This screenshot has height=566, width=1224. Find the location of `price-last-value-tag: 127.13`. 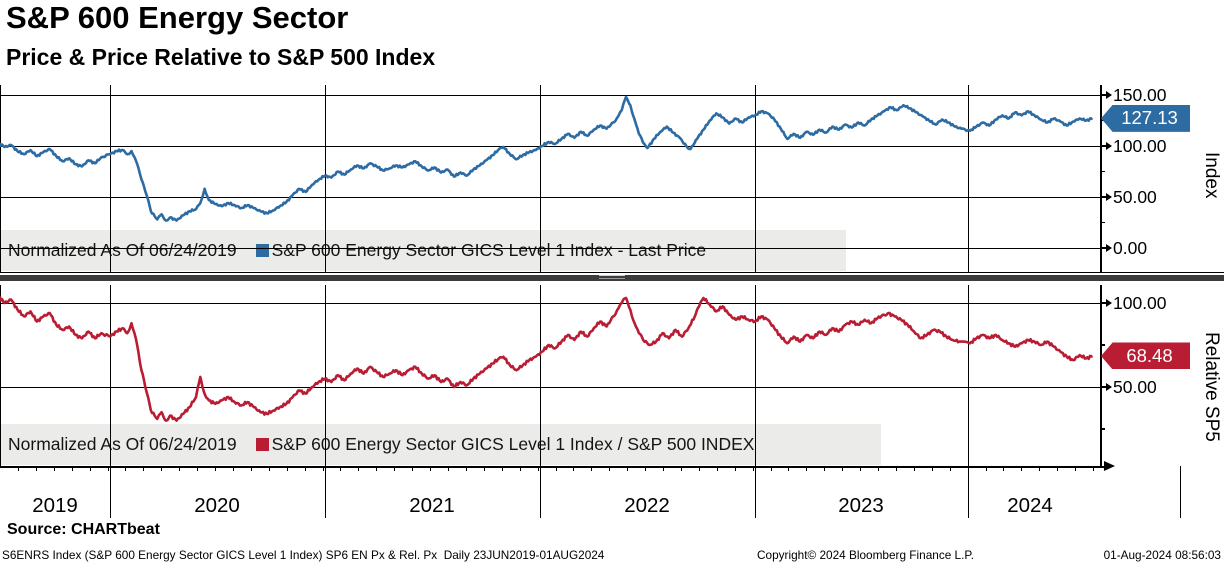

price-last-value-tag: 127.13 is located at coordinates (1145, 118).